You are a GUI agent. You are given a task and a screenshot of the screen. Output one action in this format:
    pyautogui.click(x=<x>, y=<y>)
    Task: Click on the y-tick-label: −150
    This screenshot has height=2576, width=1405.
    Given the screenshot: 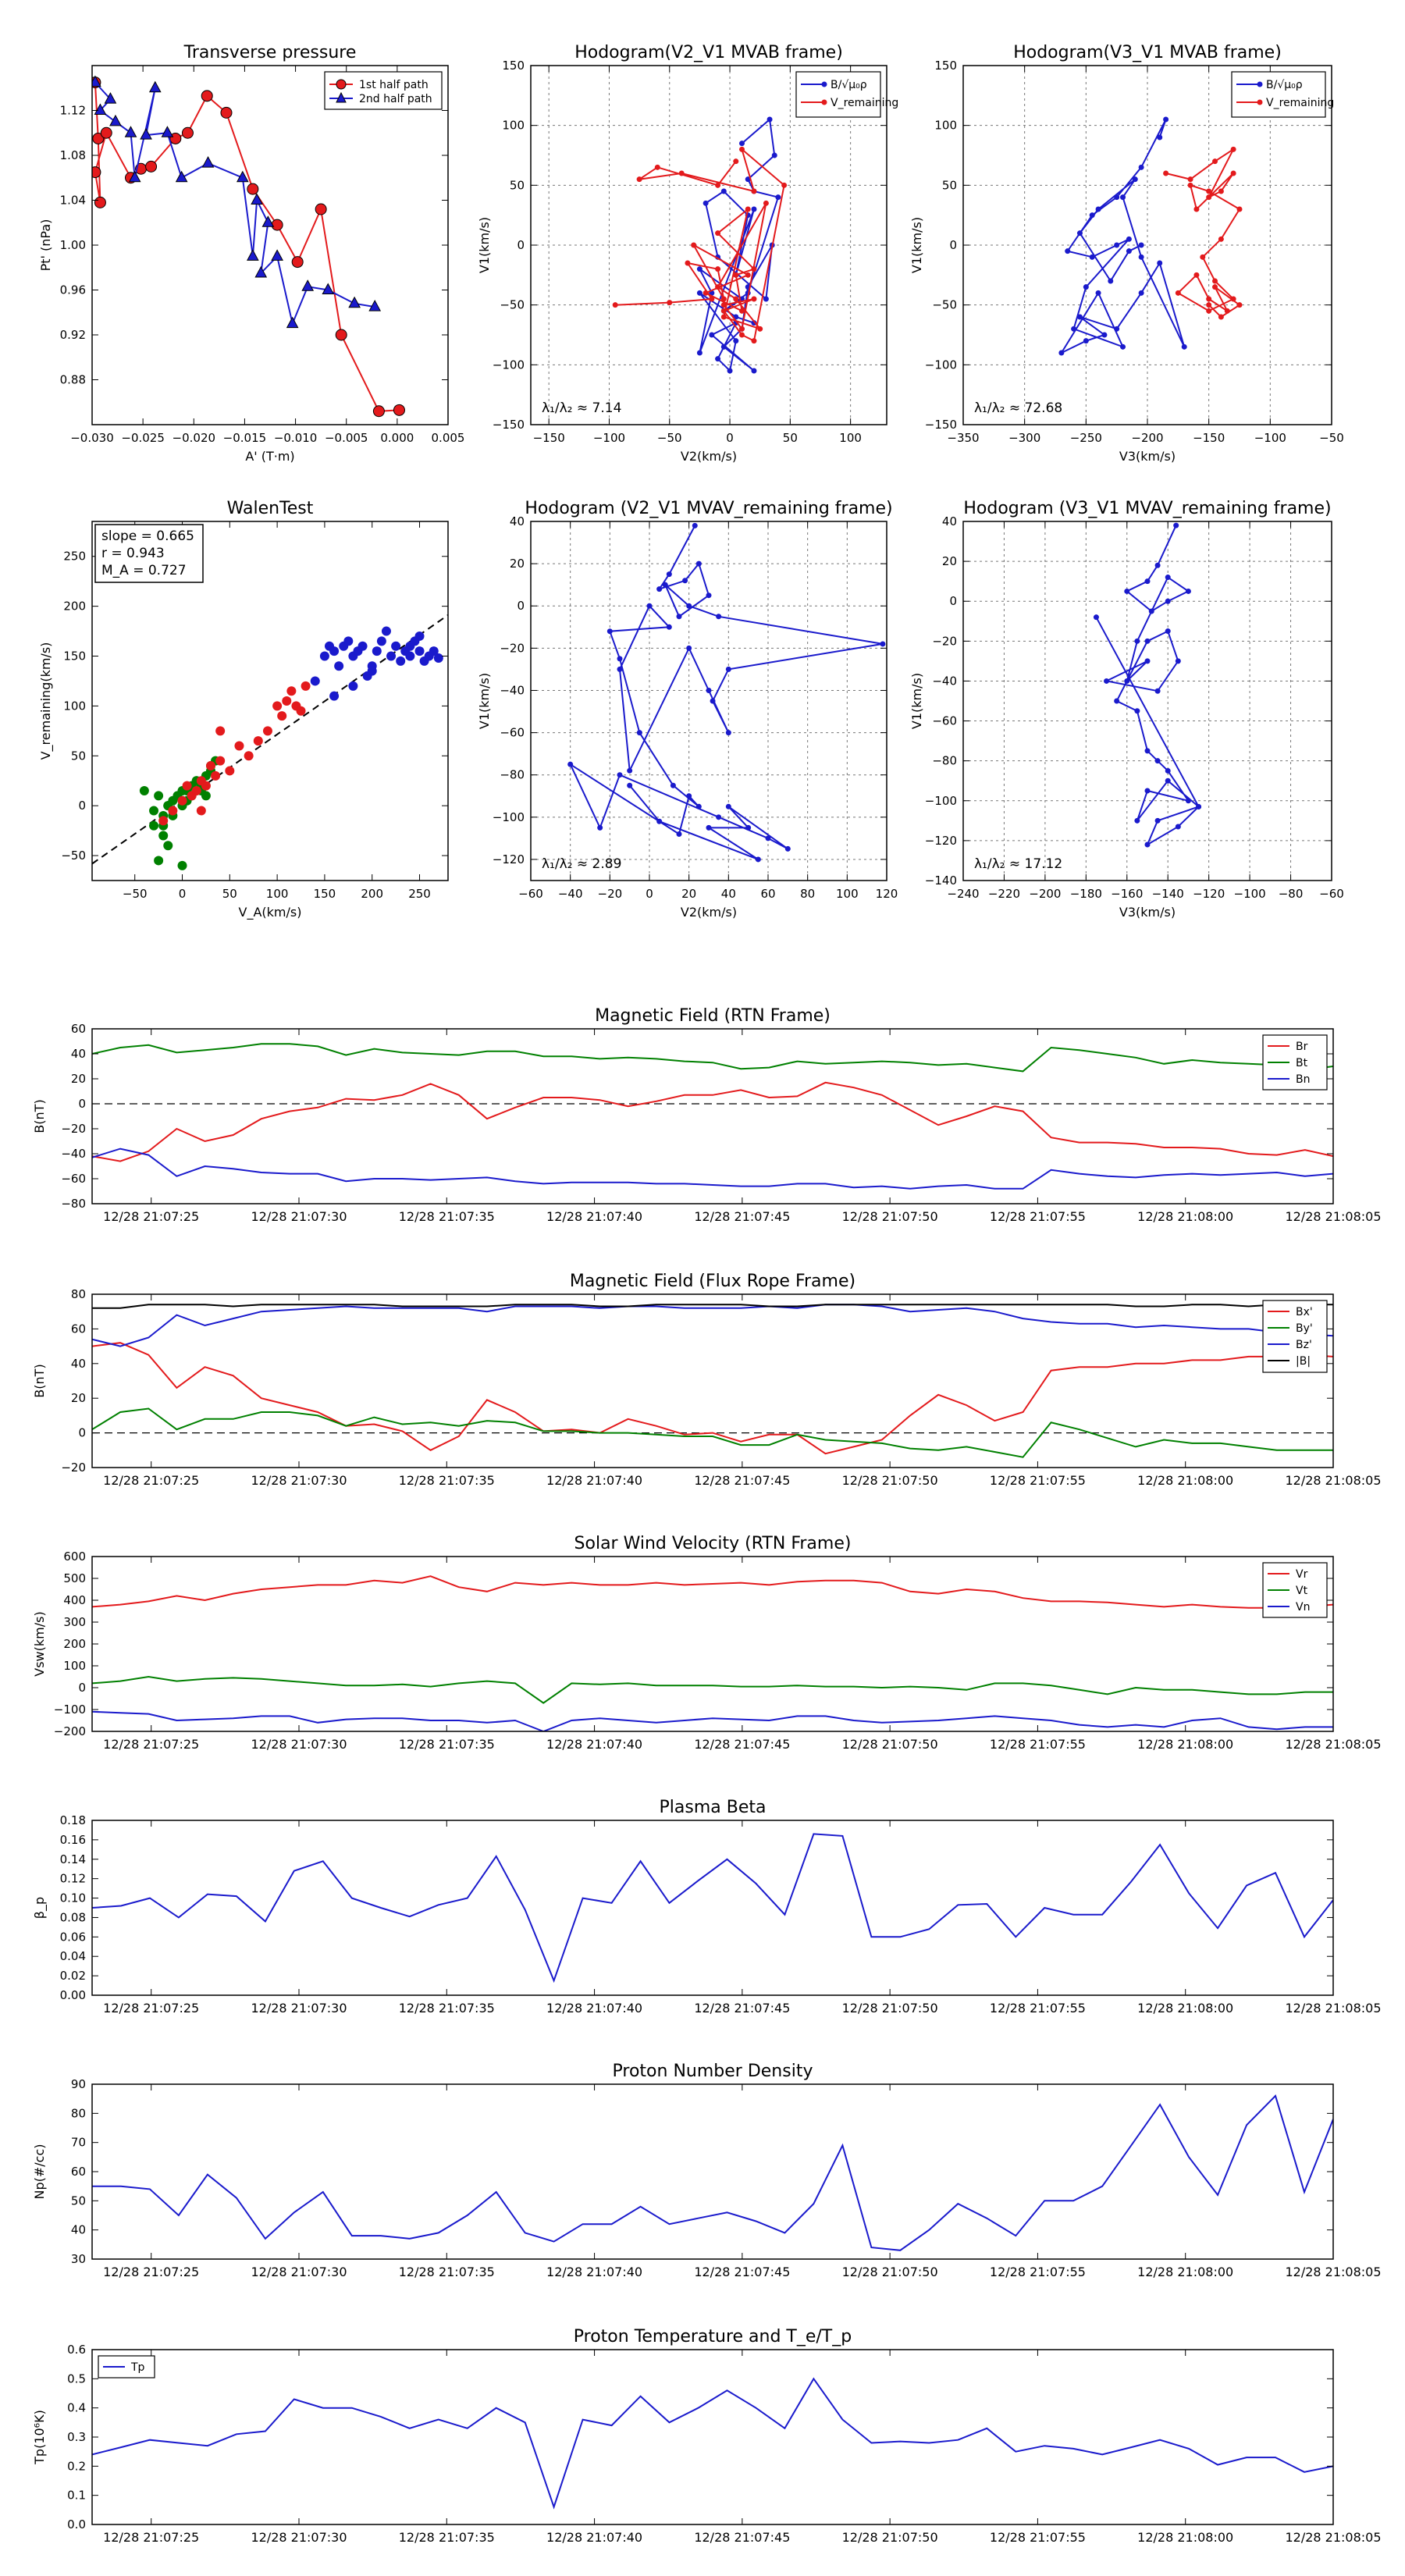 What is the action you would take?
    pyautogui.click(x=509, y=425)
    